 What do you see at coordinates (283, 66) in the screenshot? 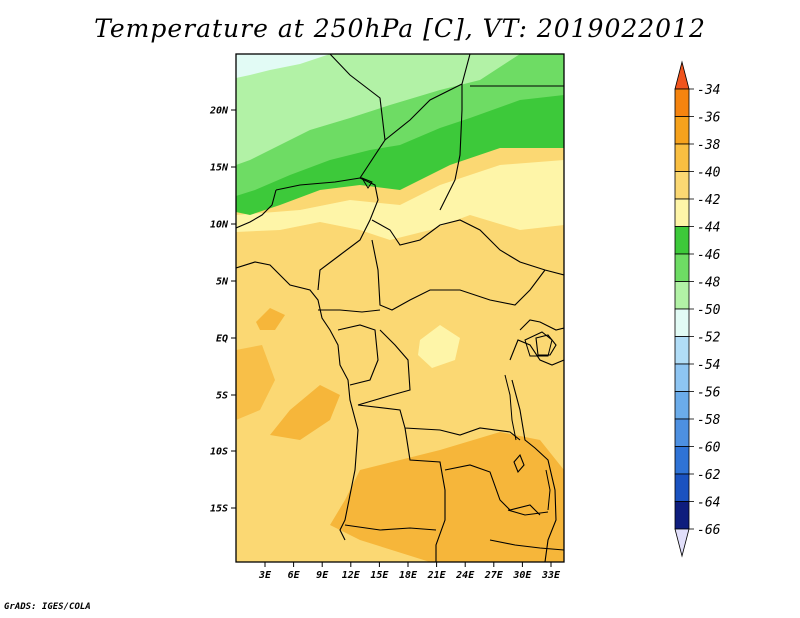
I see `band-minus50` at bounding box center [283, 66].